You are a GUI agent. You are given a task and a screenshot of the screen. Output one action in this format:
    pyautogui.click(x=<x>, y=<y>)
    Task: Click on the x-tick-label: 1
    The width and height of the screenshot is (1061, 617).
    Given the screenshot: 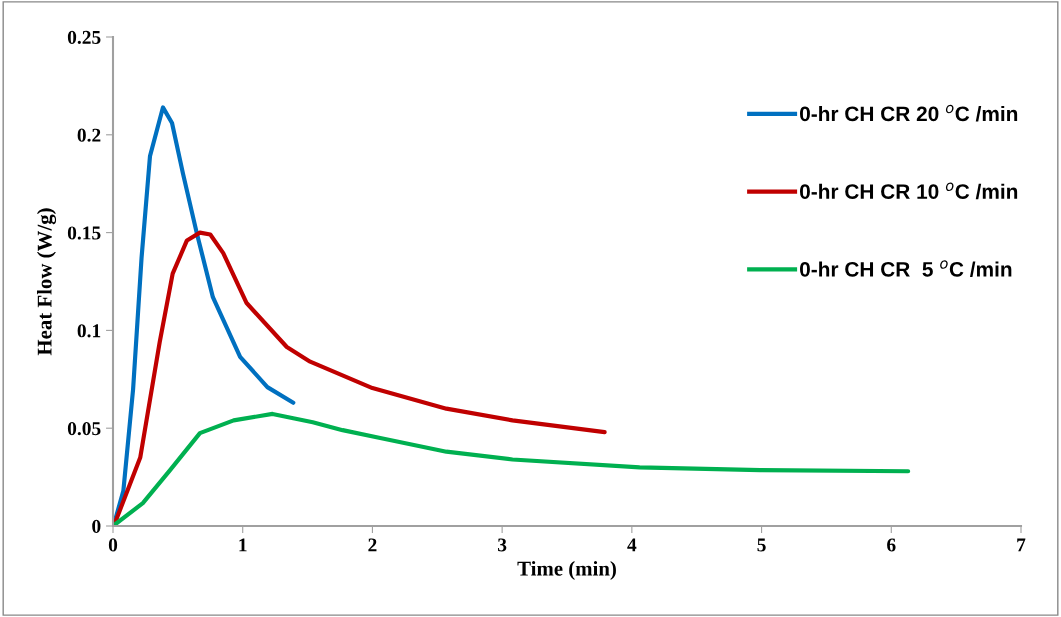 What is the action you would take?
    pyautogui.click(x=243, y=545)
    